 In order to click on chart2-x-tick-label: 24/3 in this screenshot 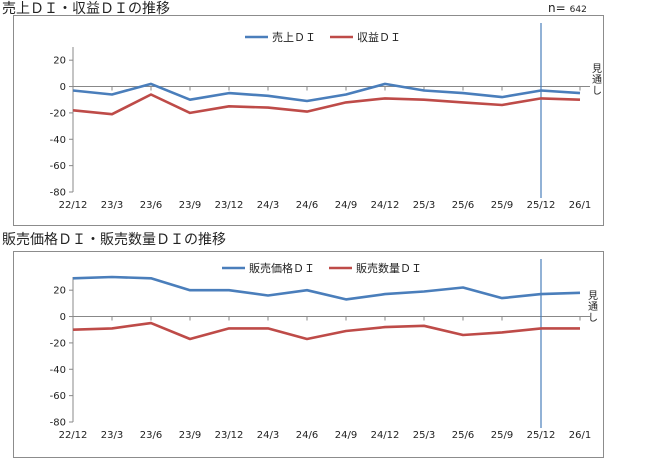, I will do `click(268, 435)`.